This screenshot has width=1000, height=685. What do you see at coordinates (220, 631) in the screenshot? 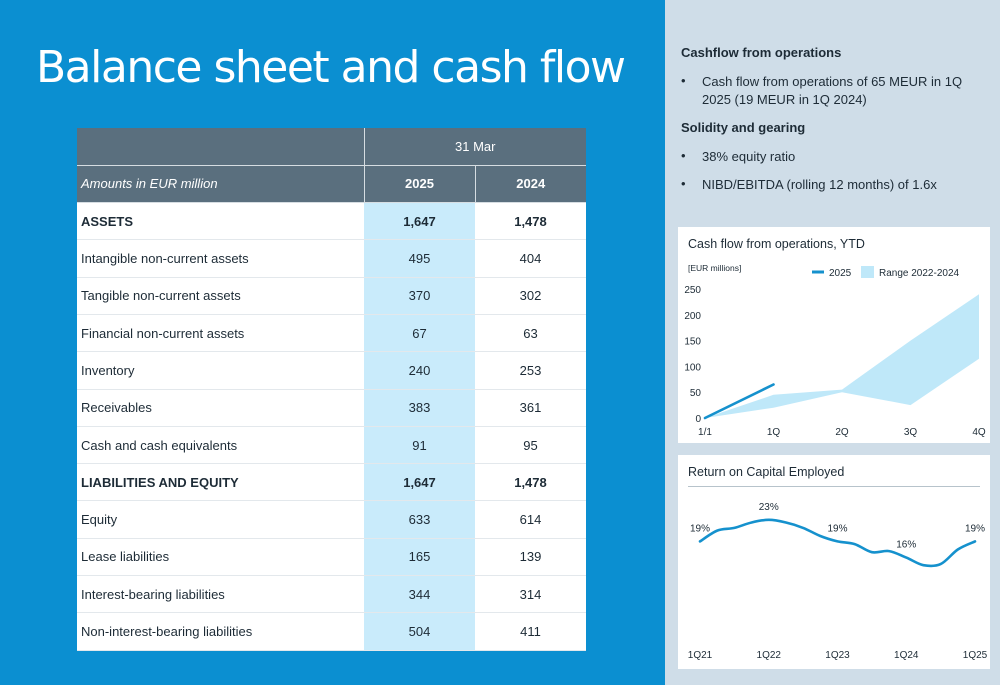
I see `table-row-label: Non-interest-bearing liabilities` at bounding box center [220, 631].